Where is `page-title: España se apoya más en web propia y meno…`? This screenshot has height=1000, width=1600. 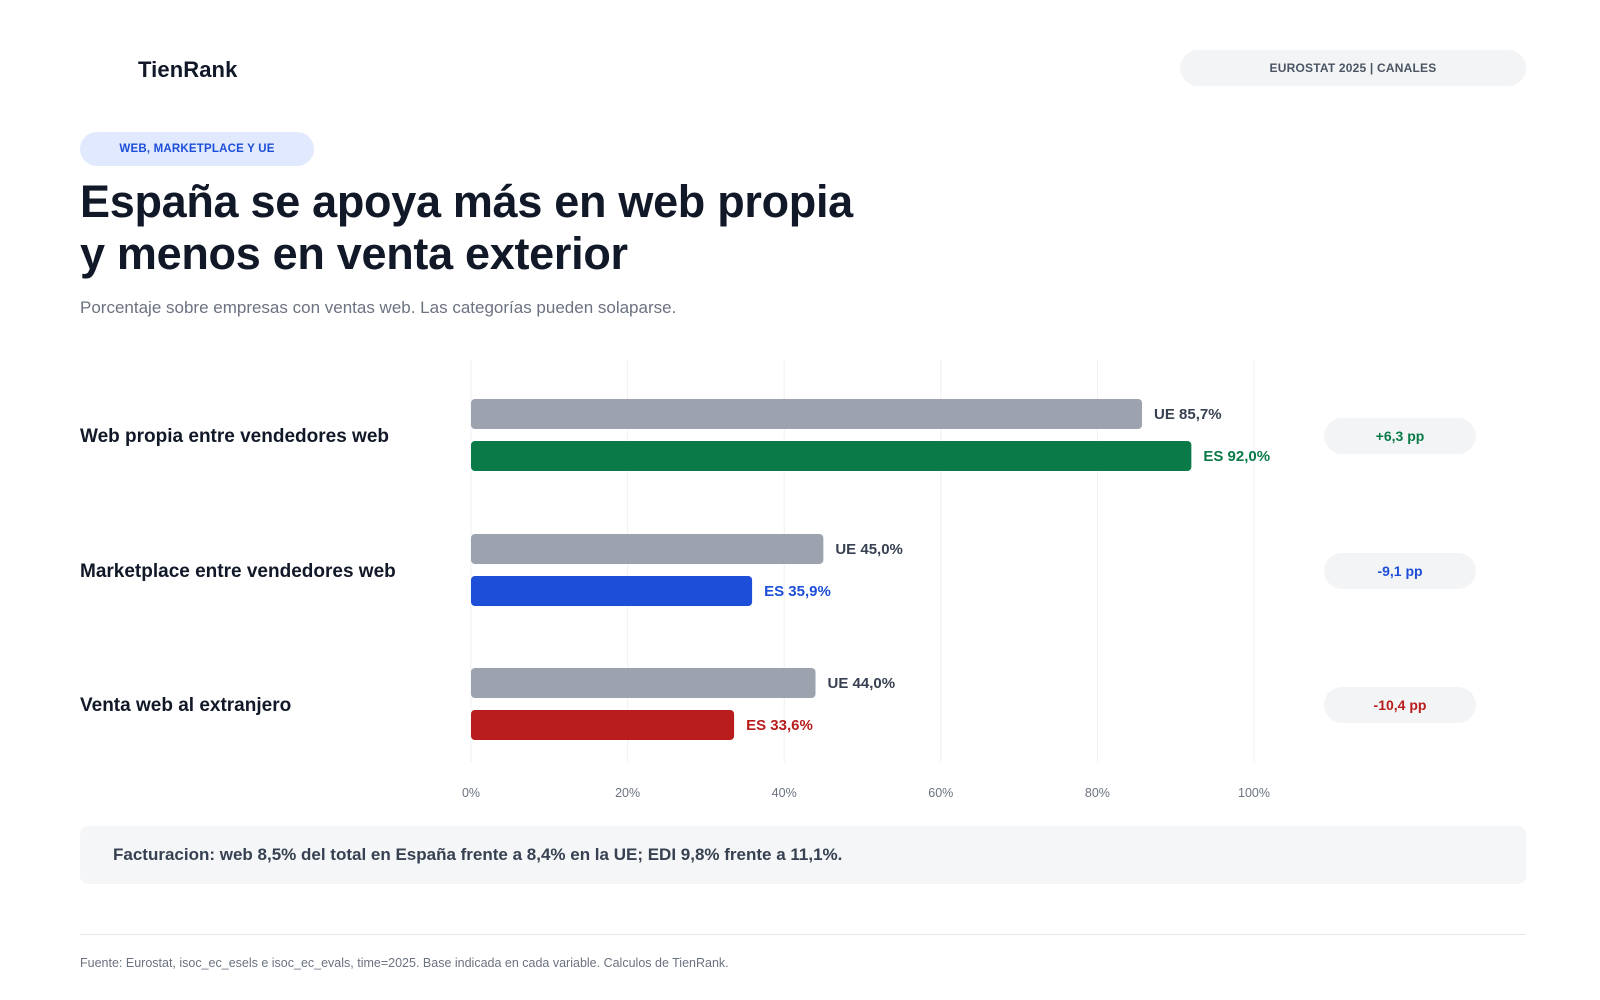
page-title: España se apoya más en web propia y meno… is located at coordinates (530, 228).